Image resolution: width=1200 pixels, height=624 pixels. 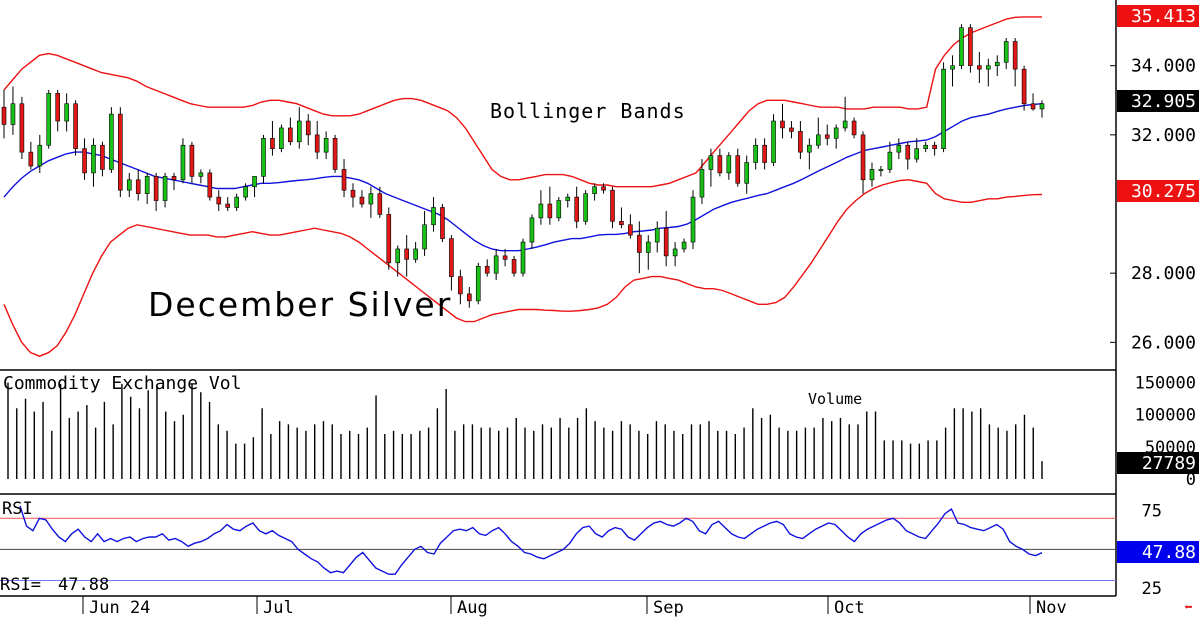 I want to click on rsi-readout-value: 47.88, so click(x=83, y=585).